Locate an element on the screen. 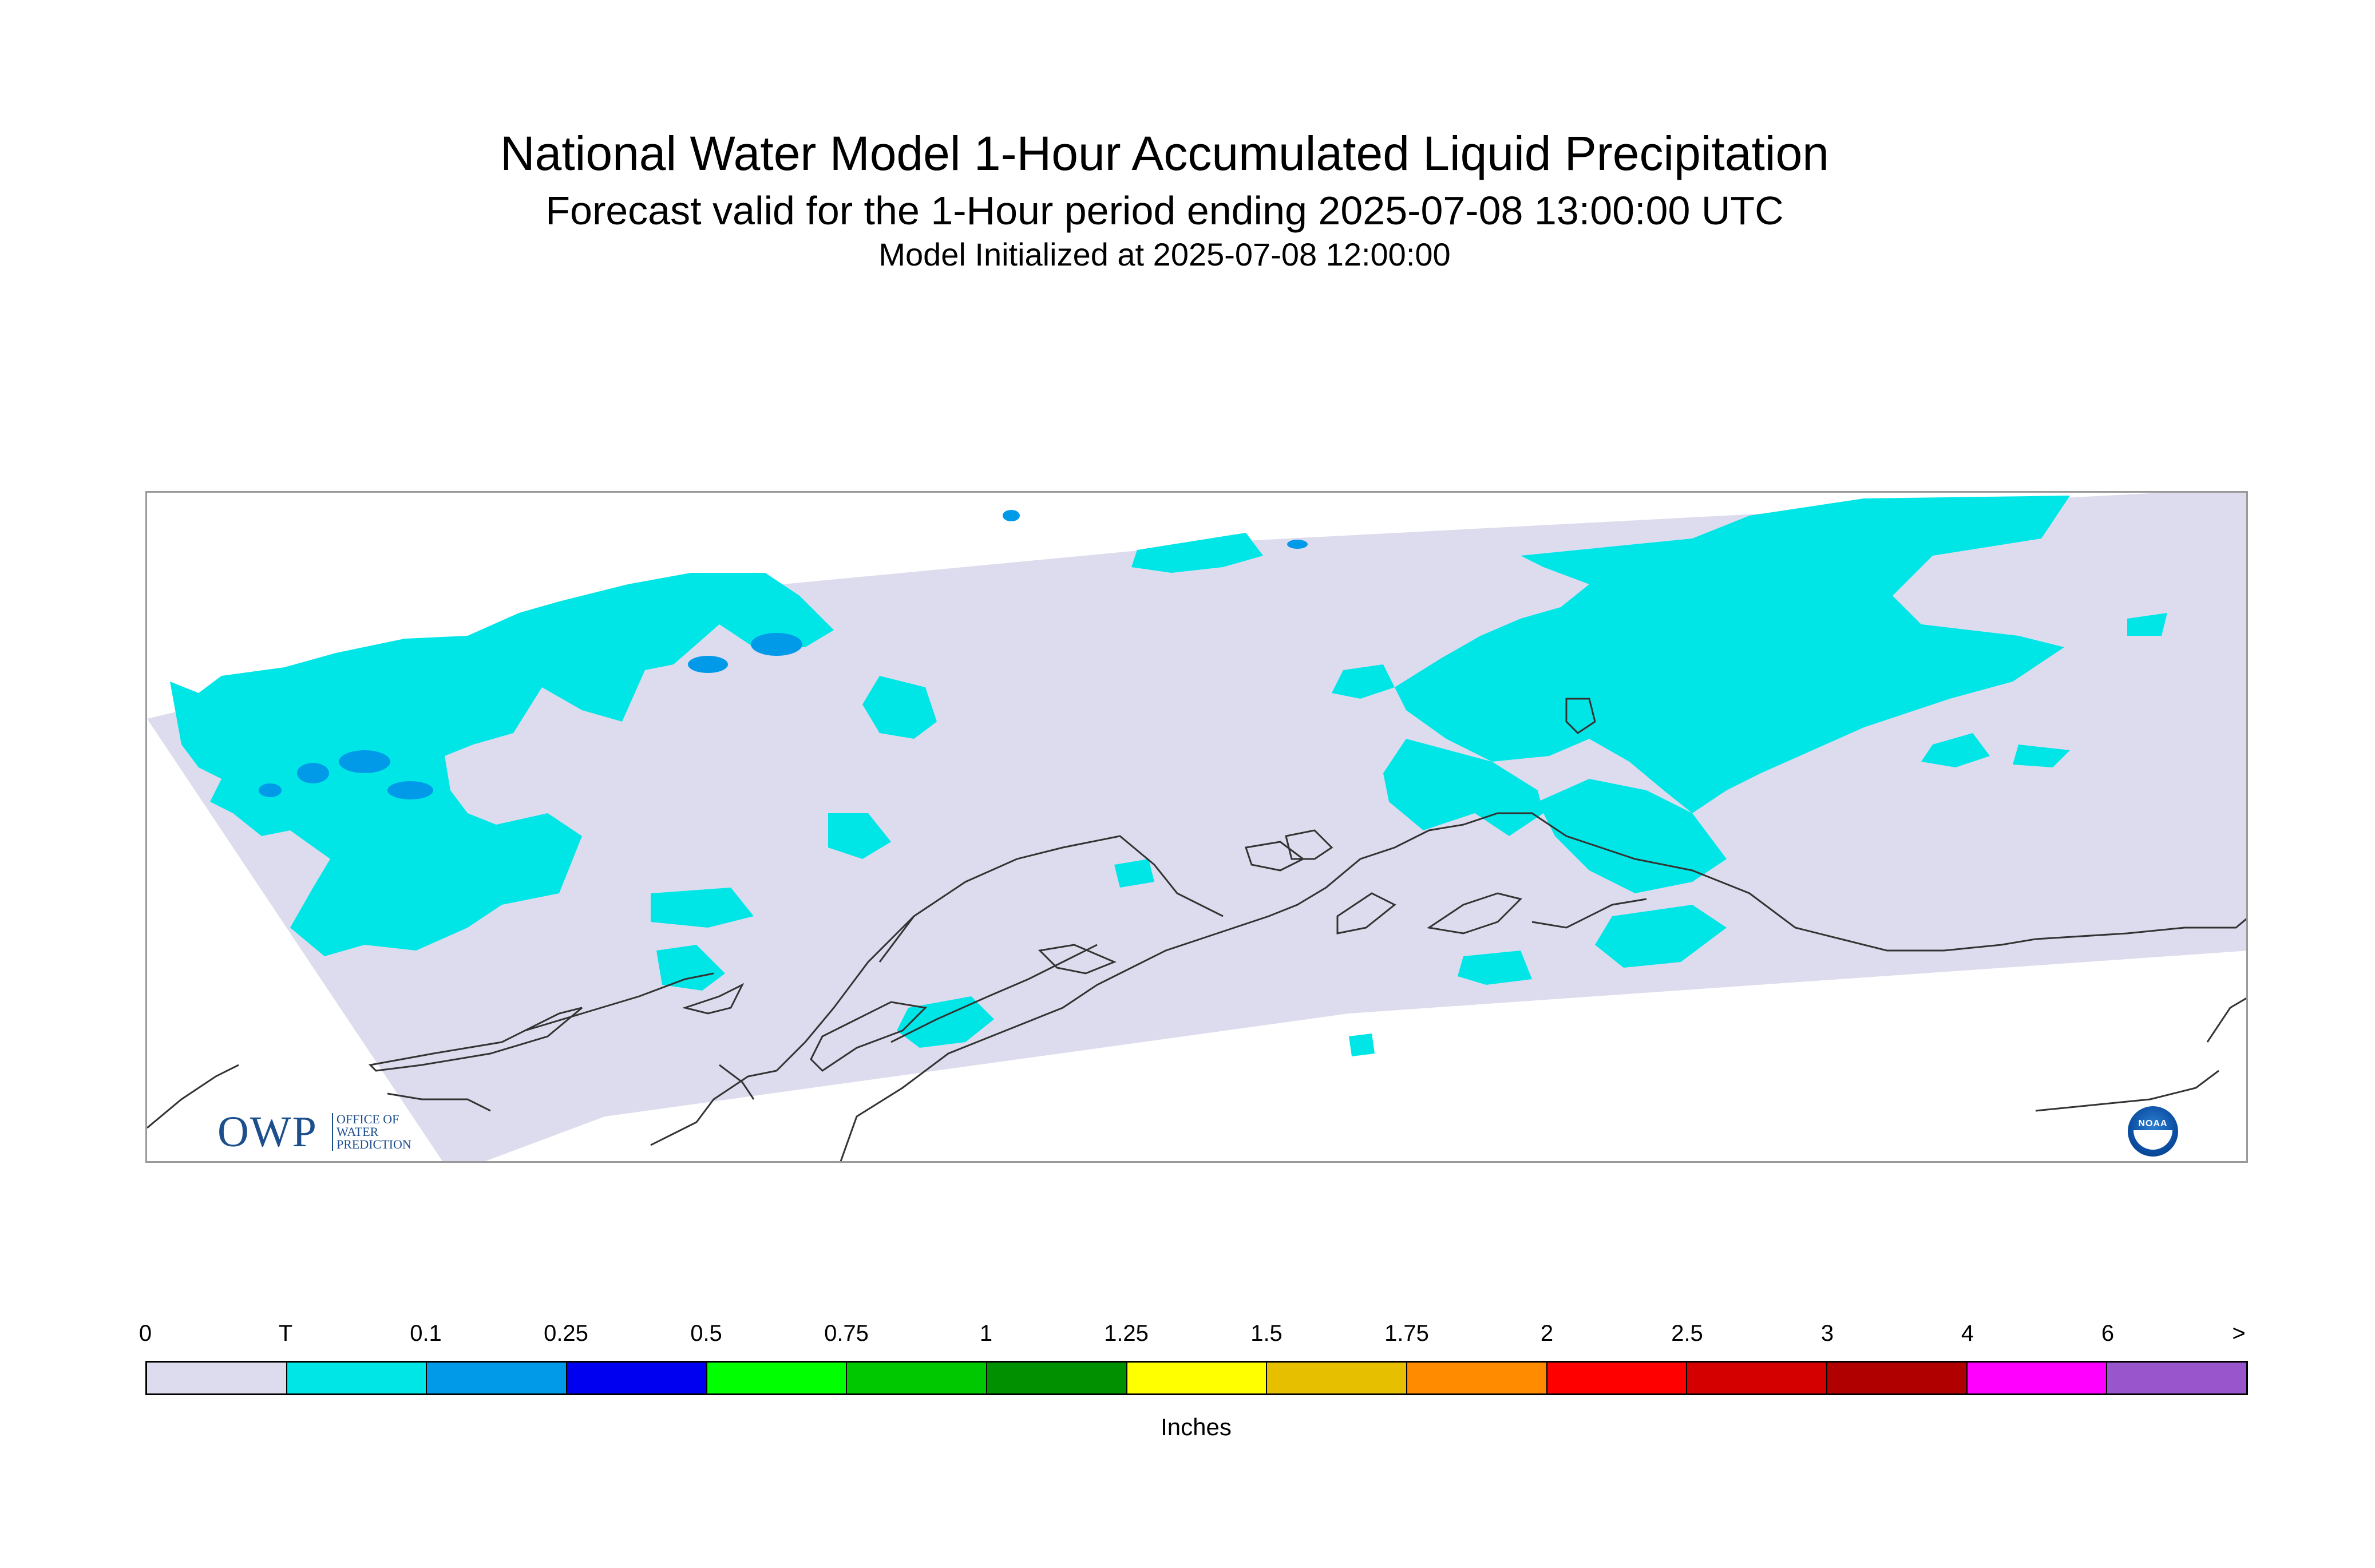  light-precip-areas is located at coordinates (783, 654).